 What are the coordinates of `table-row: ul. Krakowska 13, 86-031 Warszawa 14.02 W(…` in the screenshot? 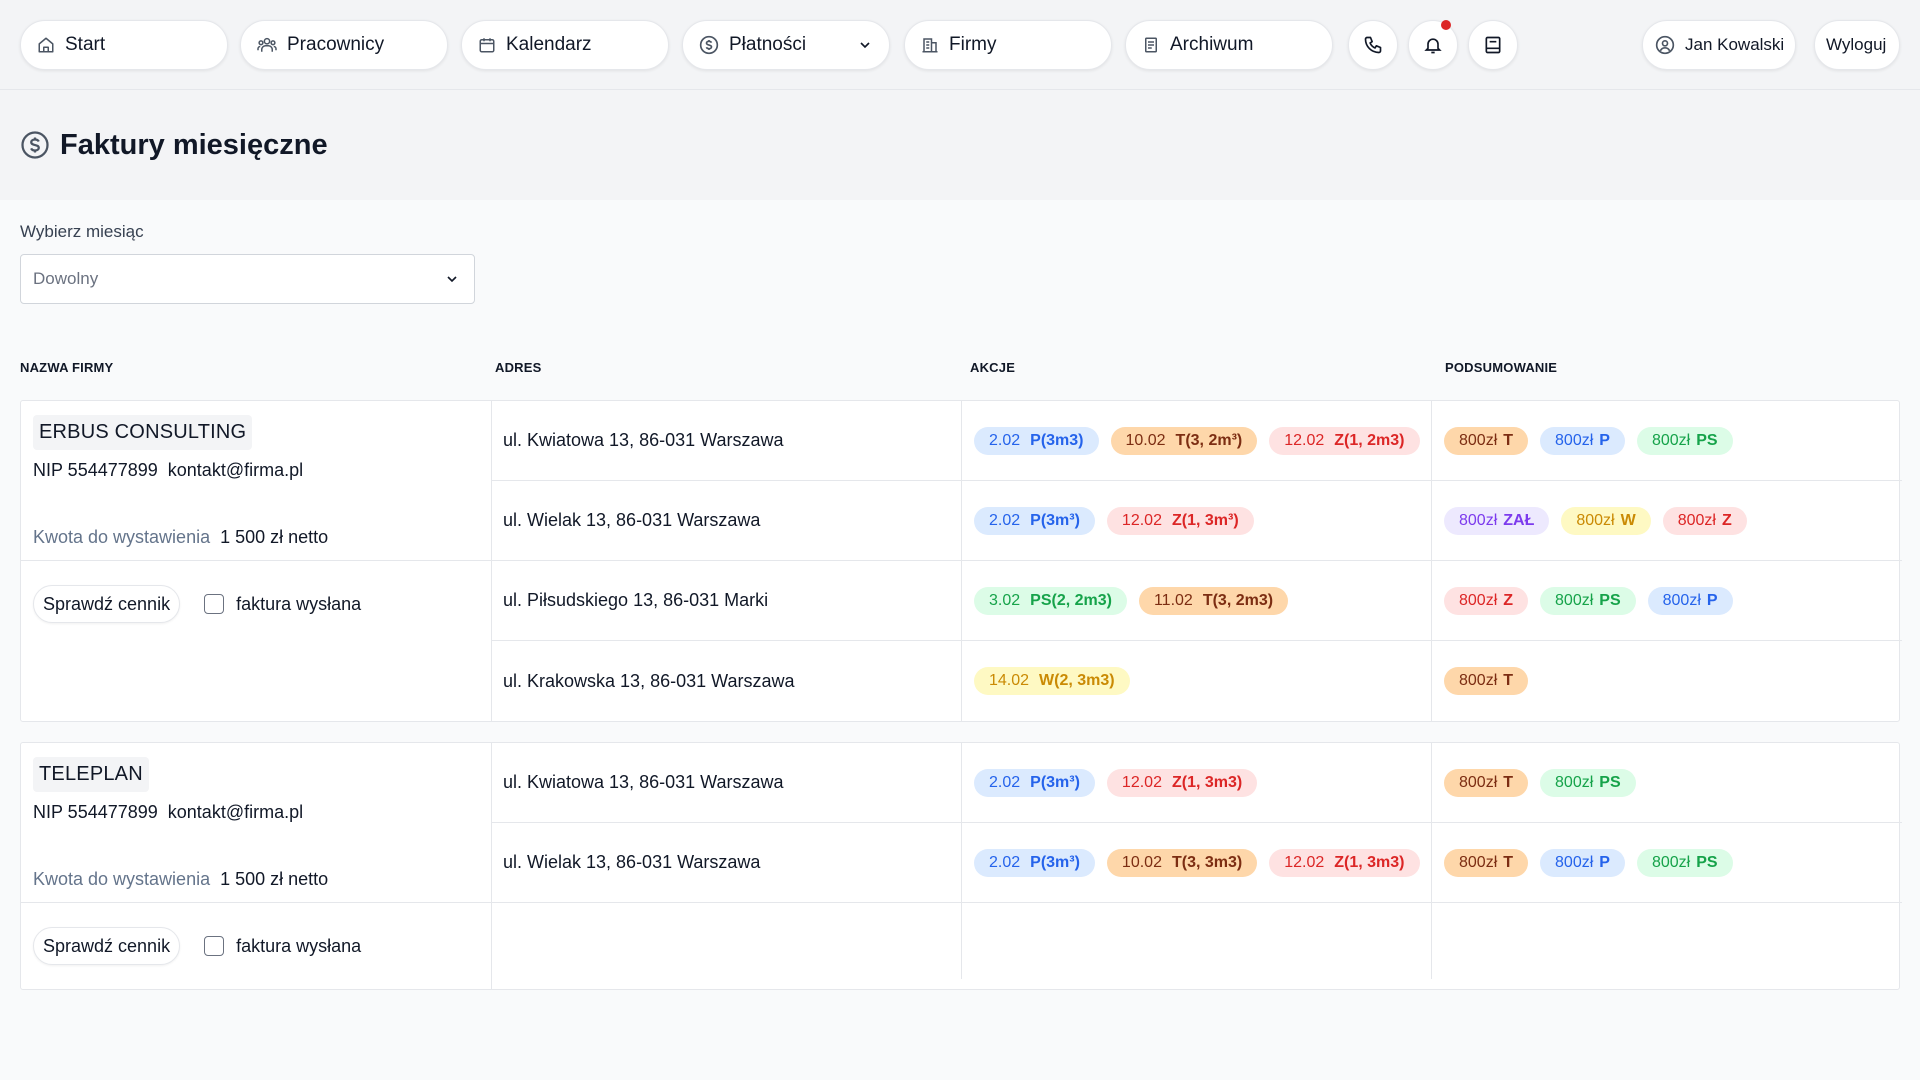 It's located at (1197, 681).